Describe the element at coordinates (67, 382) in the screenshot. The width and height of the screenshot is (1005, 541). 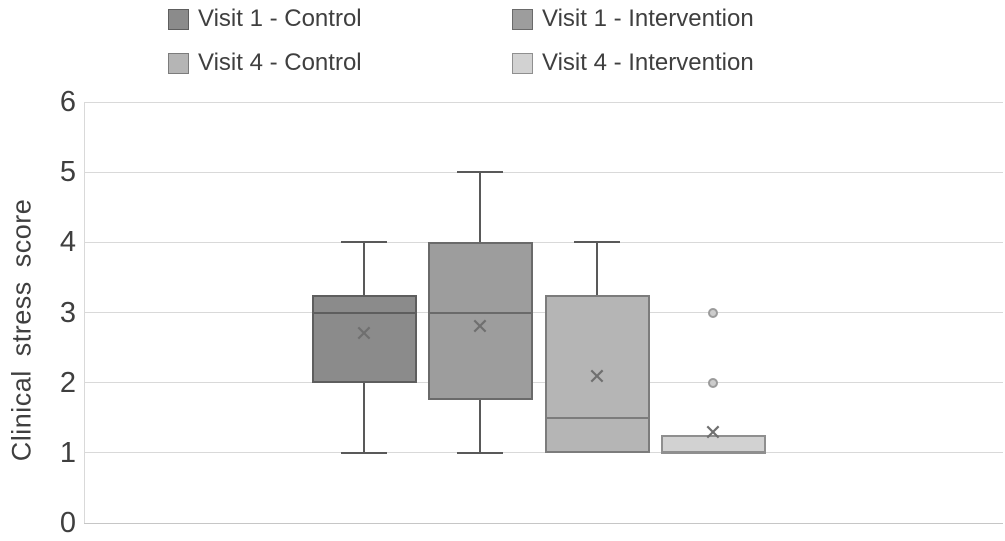
I see `y-tick-label-2: 2` at that location.